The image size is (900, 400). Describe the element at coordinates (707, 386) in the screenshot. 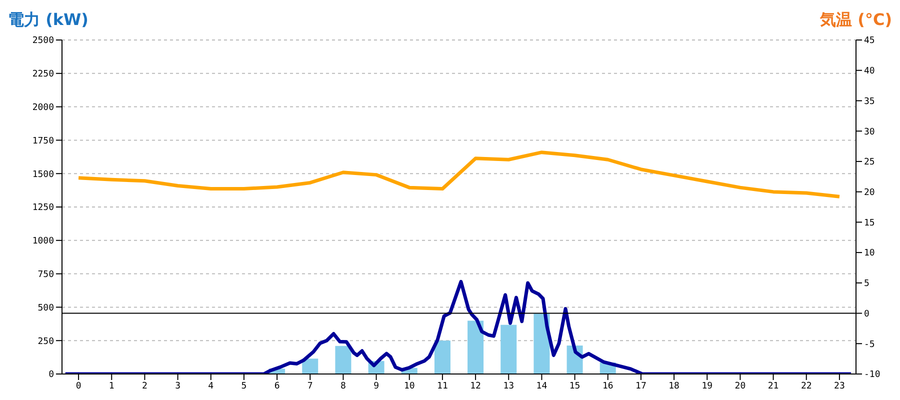

I see `x-tick-label: 19` at that location.